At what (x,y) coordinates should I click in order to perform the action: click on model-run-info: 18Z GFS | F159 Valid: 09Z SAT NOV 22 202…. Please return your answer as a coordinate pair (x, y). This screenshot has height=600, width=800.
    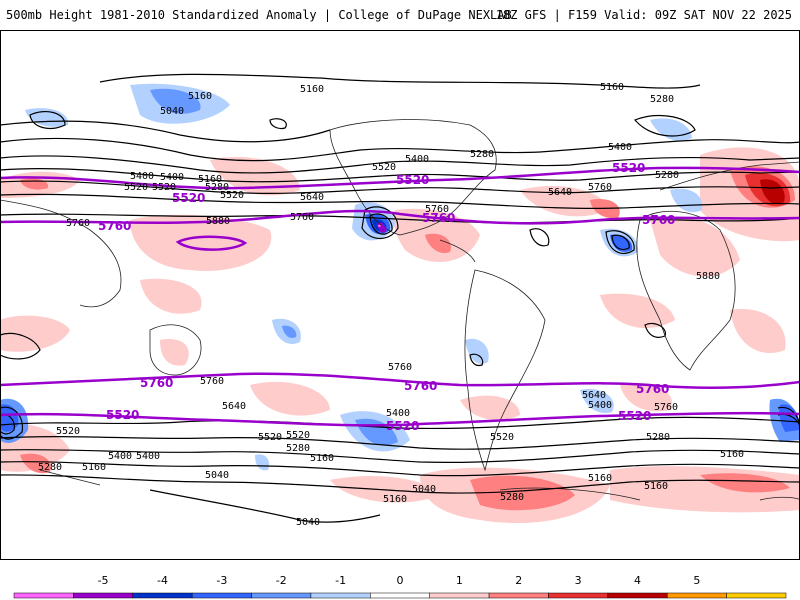
    Looking at the image, I should click on (643, 15).